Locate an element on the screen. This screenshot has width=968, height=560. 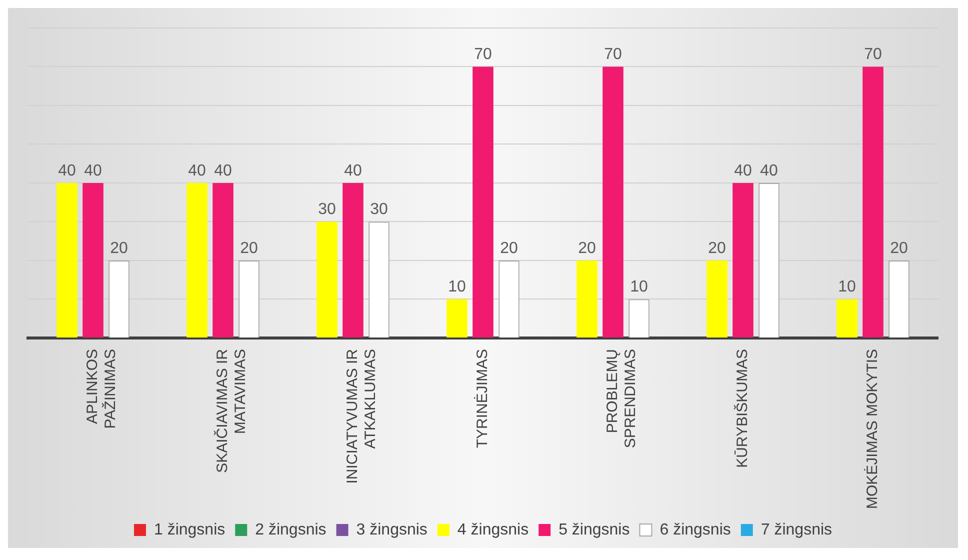
legend-label: 1 žingsnis is located at coordinates (190, 529).